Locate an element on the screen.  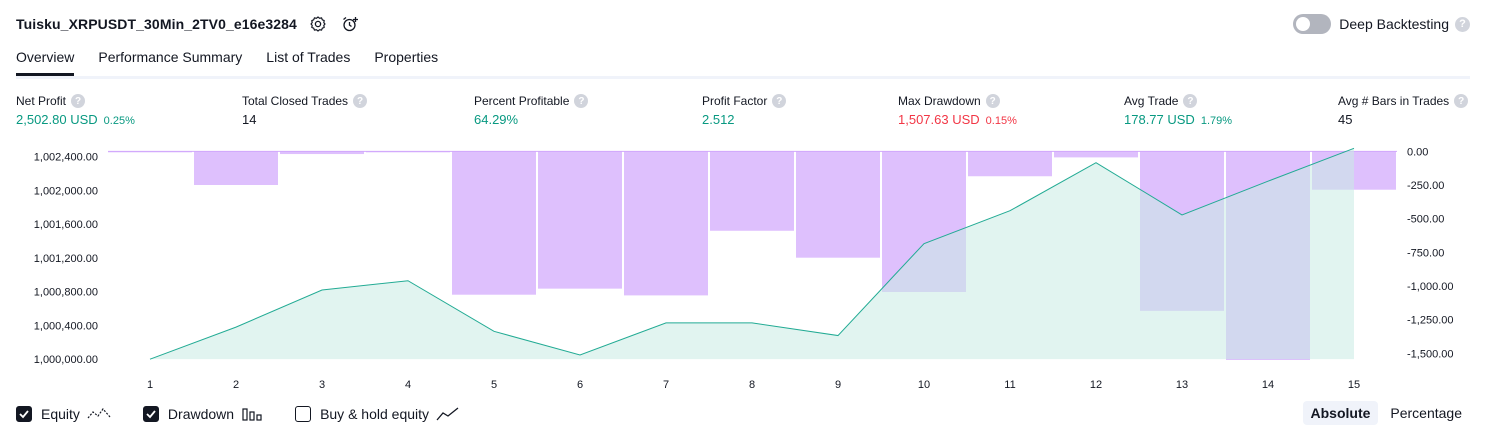
deep-backtesting-toggle is located at coordinates (1312, 24).